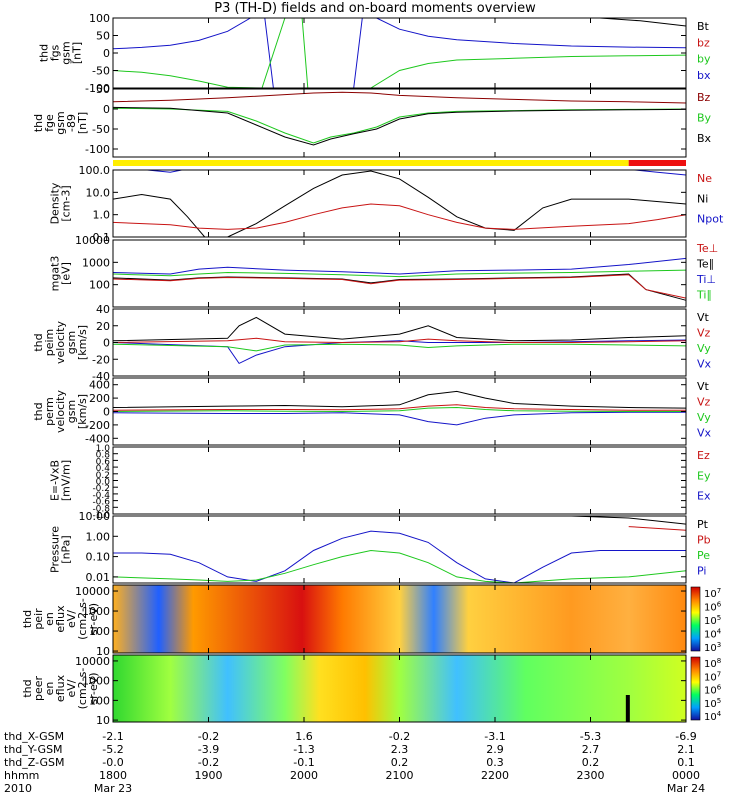 This screenshot has height=800, width=750. I want to click on xlabel-value: 2.3, so click(399, 749).